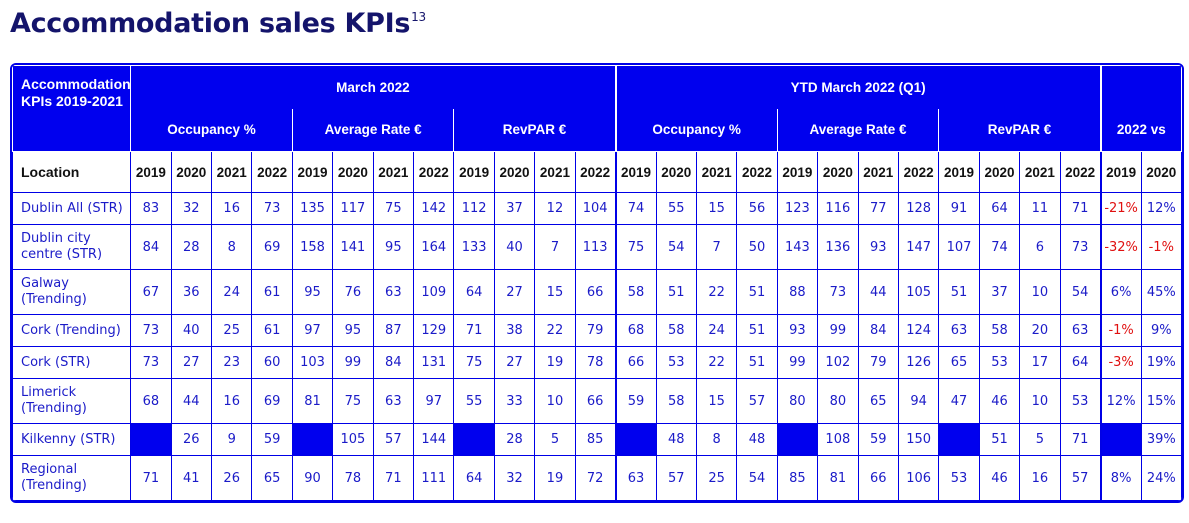 The height and width of the screenshot is (523, 1189). Describe the element at coordinates (838, 208) in the screenshot. I see `value-cell: 116` at that location.